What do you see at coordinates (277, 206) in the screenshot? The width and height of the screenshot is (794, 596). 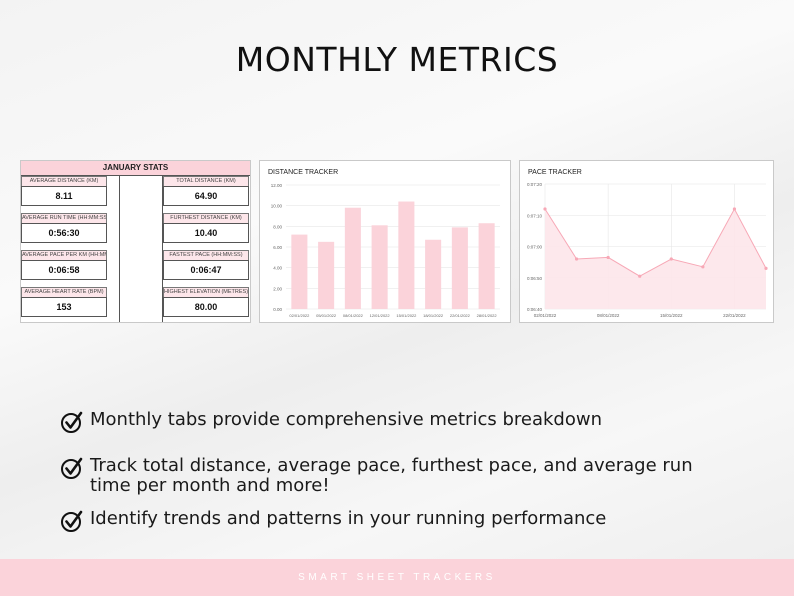 I see `y-tick-label: 10.00` at bounding box center [277, 206].